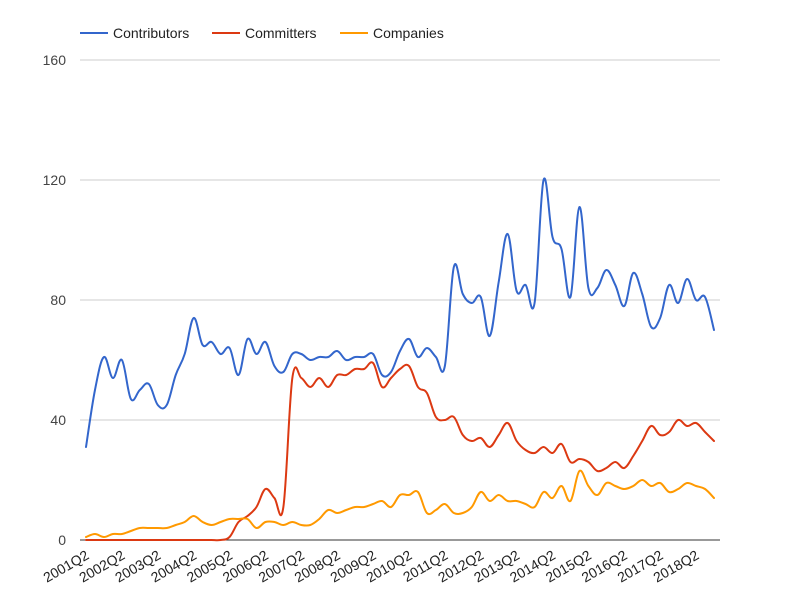 The height and width of the screenshot is (600, 800). Describe the element at coordinates (151, 33) in the screenshot. I see `legend-label-contributors: Contributors` at that location.